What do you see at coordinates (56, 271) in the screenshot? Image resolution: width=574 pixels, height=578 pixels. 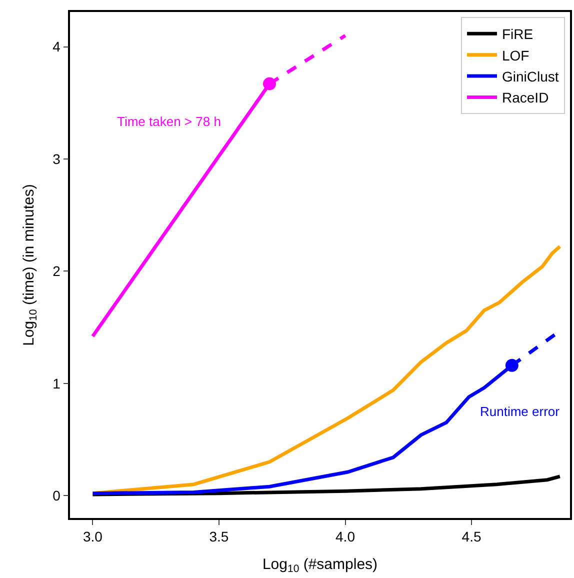 I see `y-tick-label: 2` at bounding box center [56, 271].